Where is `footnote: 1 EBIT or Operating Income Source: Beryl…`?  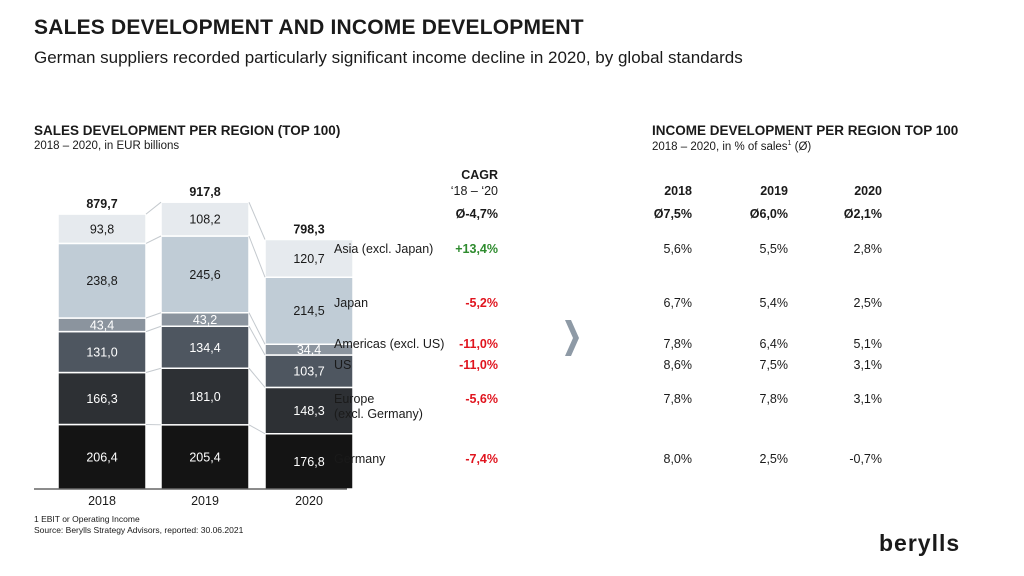
footnote: 1 EBIT or Operating Income Source: Beryl… is located at coordinates (138, 525).